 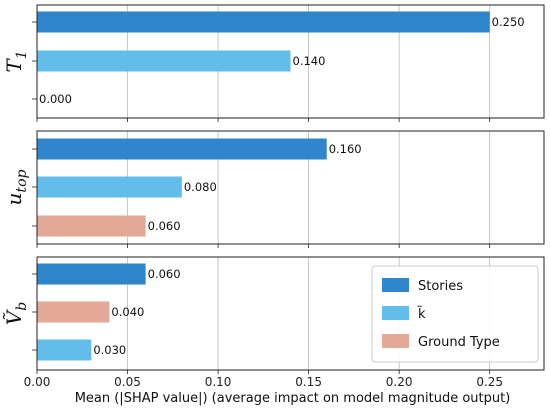 I want to click on panel-y-label-subscript: 1, so click(x=22, y=54).